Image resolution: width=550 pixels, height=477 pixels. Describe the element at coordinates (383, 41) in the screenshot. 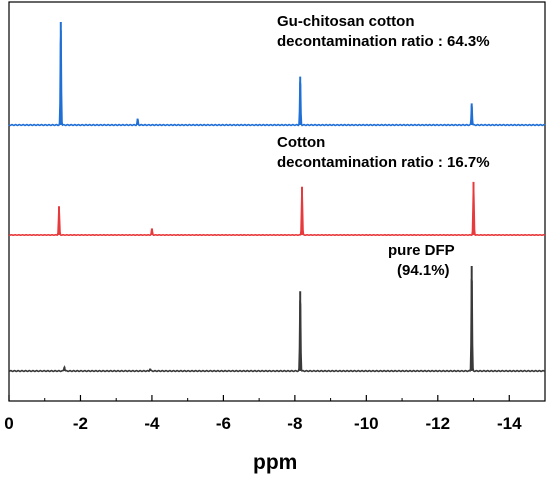

I see `blue-annotation-line2: decontamination ratio : 64.3%` at that location.